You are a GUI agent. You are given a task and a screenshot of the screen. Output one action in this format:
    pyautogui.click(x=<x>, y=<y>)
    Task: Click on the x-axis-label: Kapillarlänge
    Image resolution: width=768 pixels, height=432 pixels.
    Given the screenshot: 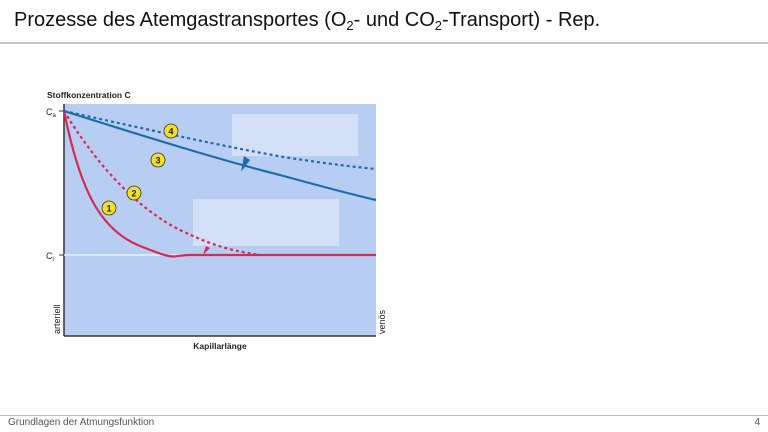 What is the action you would take?
    pyautogui.click(x=220, y=346)
    